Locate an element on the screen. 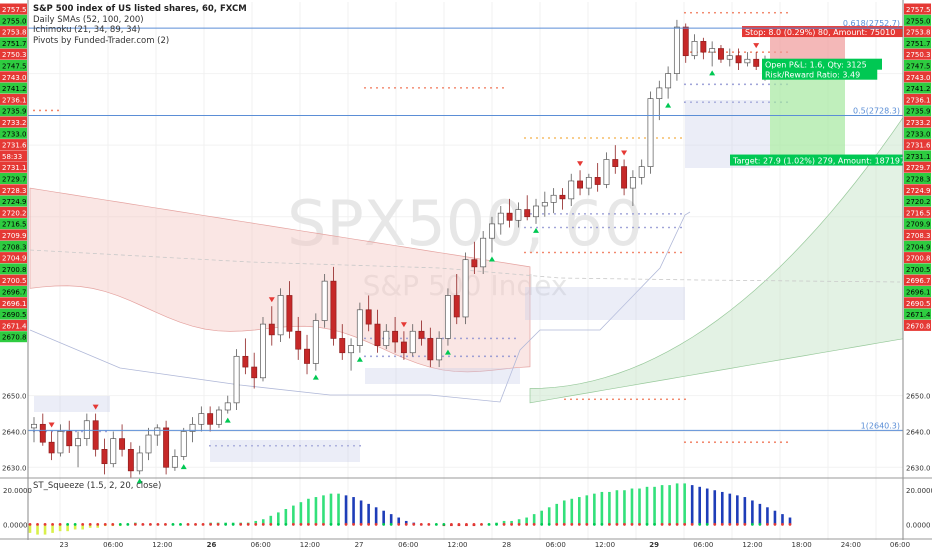 The width and height of the screenshot is (932, 550). x-axis-tick: 24:00 is located at coordinates (851, 545).